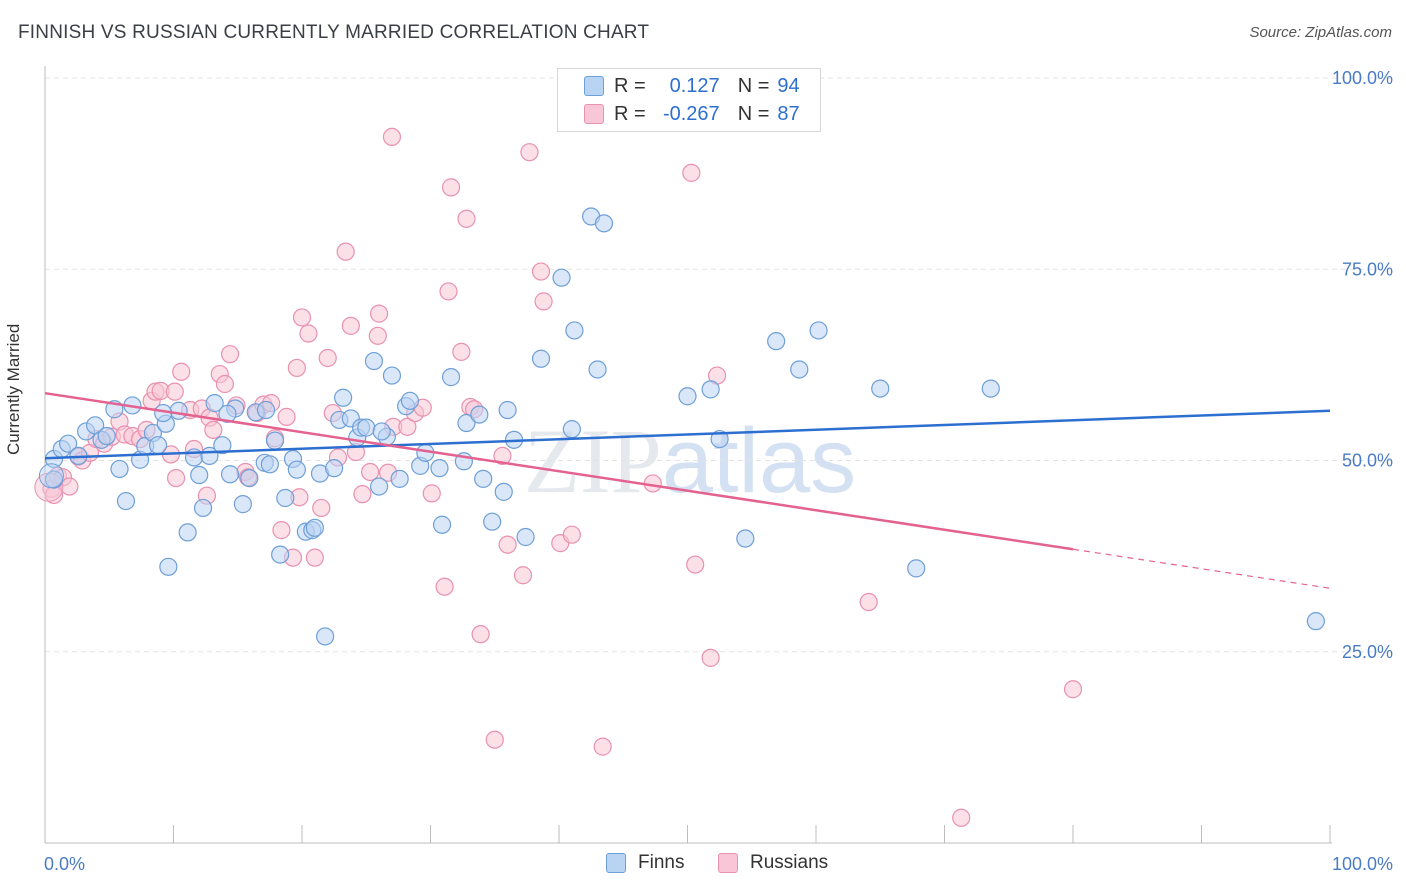 Image resolution: width=1406 pixels, height=892 pixels. Describe the element at coordinates (594, 114) in the screenshot. I see `russians-swatch` at that location.